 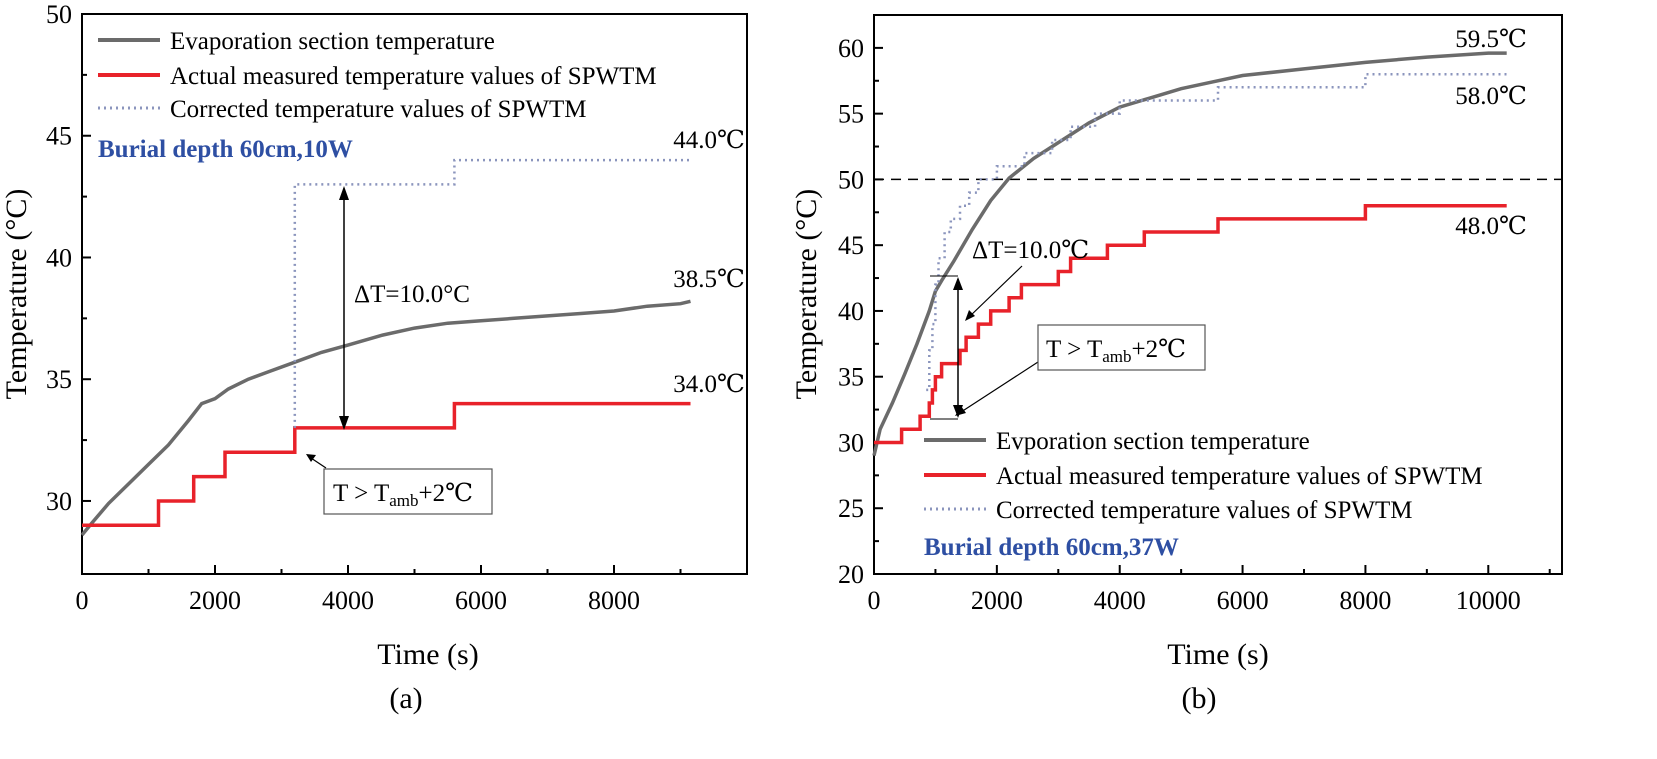 What do you see at coordinates (851, 179) in the screenshot?
I see `y-tick-label-b-6: 50` at bounding box center [851, 179].